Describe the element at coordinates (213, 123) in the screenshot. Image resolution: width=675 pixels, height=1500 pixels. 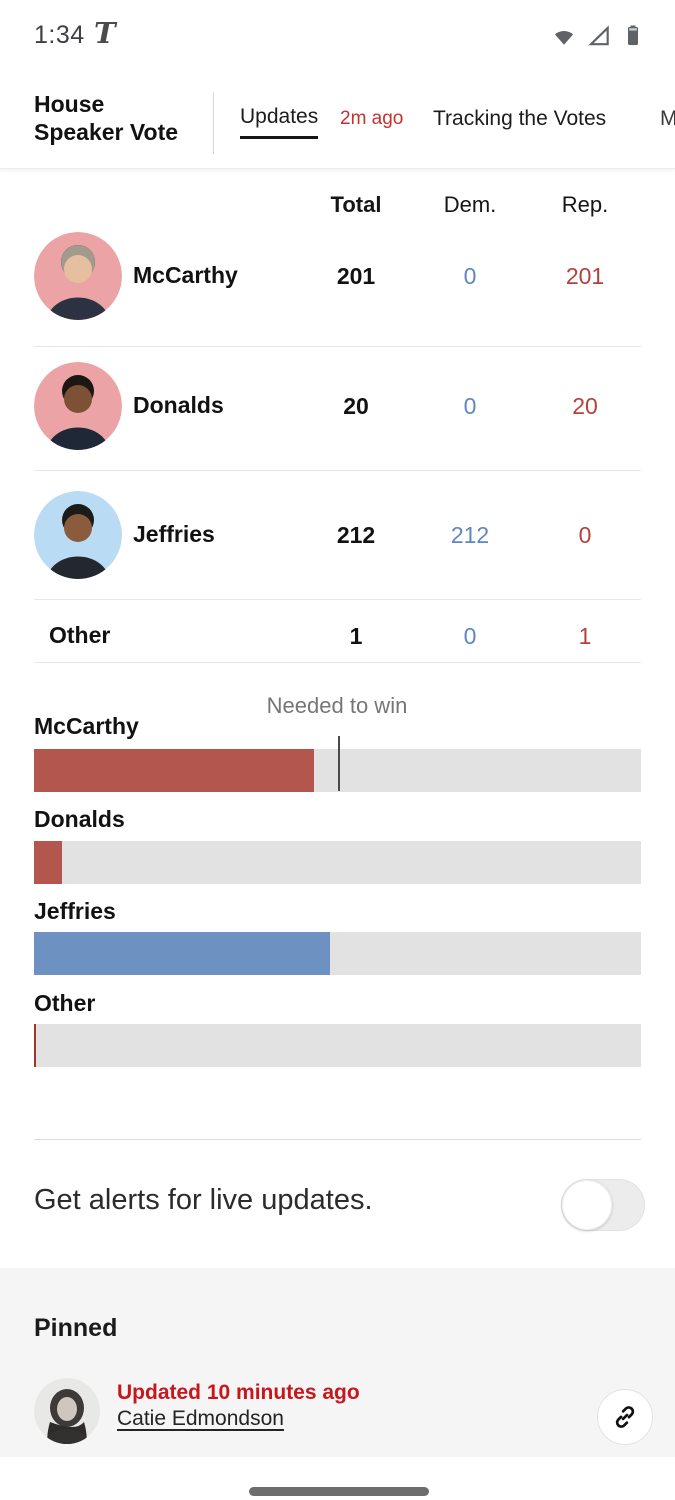
I see `header-divider` at that location.